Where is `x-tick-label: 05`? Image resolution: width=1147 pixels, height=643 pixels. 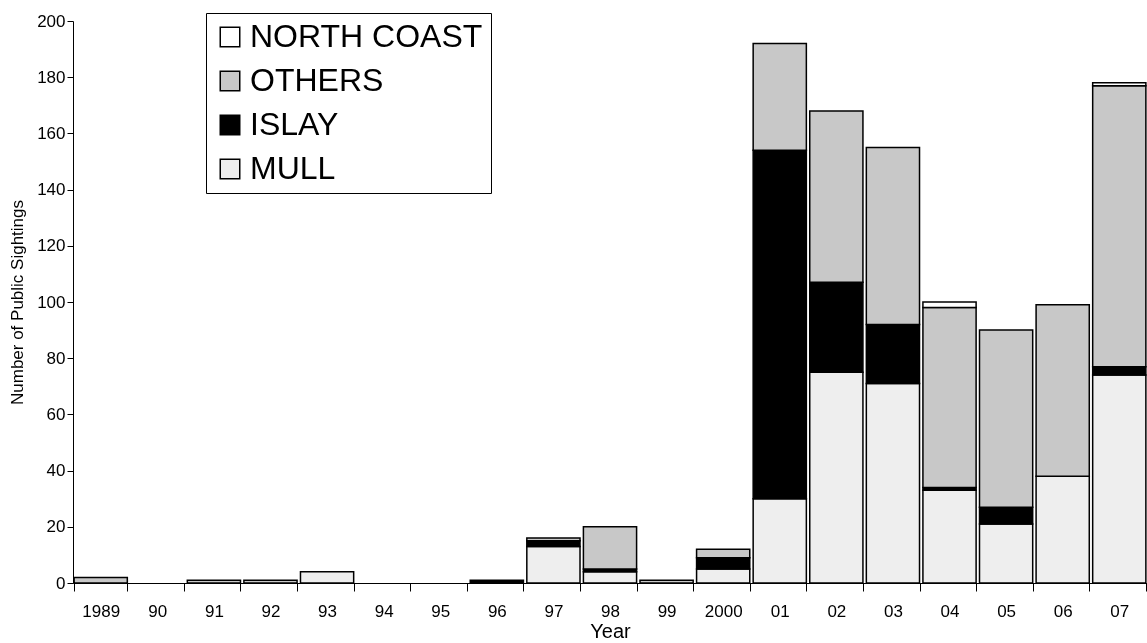
x-tick-label: 05 is located at coordinates (1007, 611).